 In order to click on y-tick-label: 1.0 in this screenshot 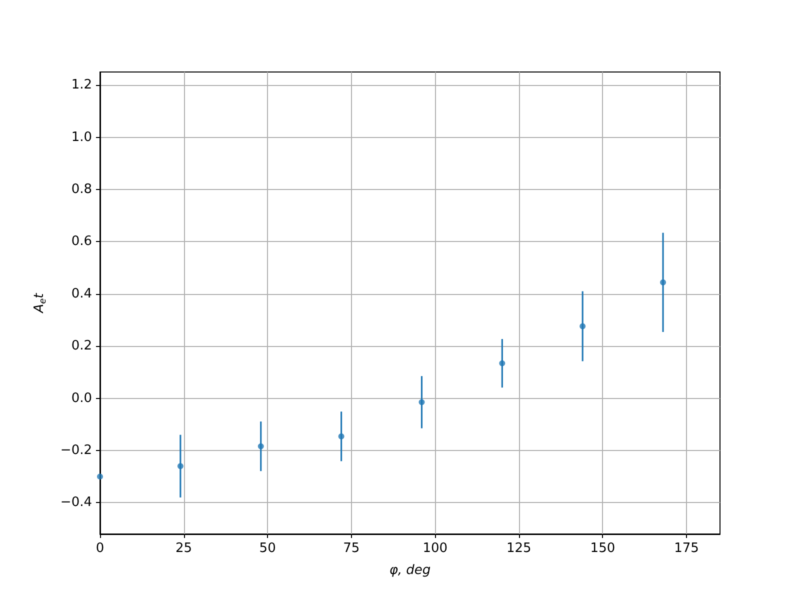, I will do `click(81, 137)`.